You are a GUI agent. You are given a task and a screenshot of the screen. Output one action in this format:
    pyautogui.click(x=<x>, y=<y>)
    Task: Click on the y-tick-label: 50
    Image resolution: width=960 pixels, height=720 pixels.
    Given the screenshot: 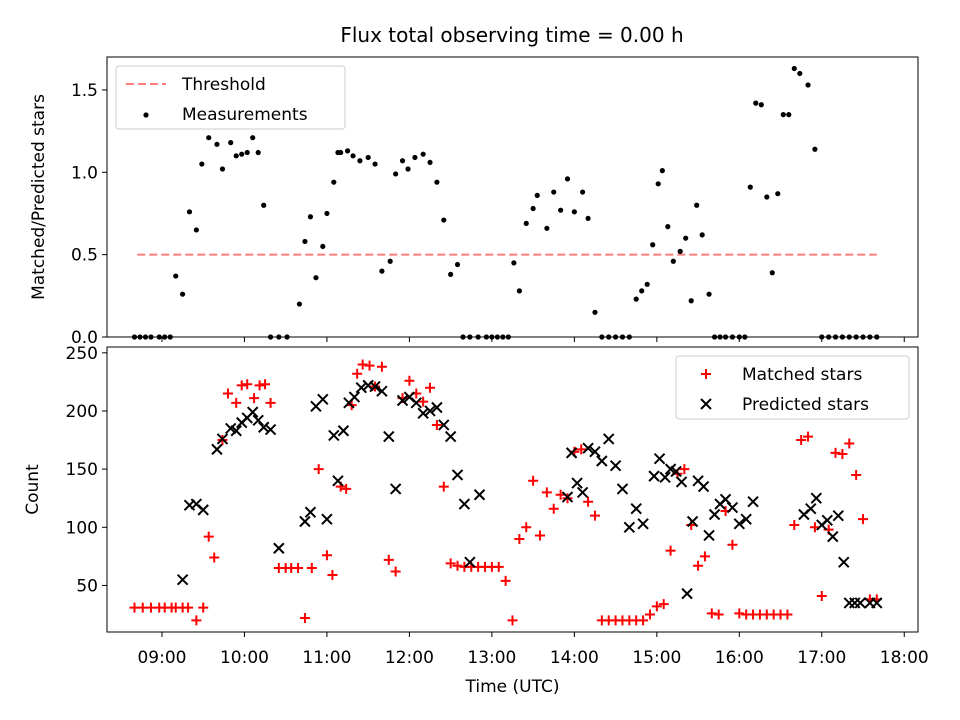 What is the action you would take?
    pyautogui.click(x=87, y=586)
    